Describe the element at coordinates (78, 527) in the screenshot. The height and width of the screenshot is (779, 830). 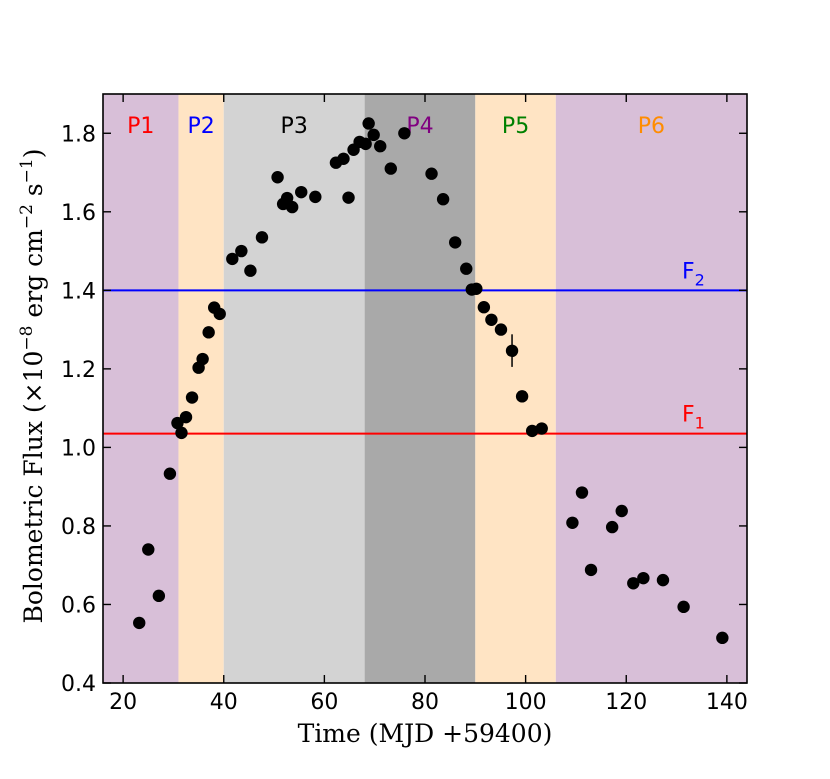
I see `y-tick-label: 0.8` at that location.